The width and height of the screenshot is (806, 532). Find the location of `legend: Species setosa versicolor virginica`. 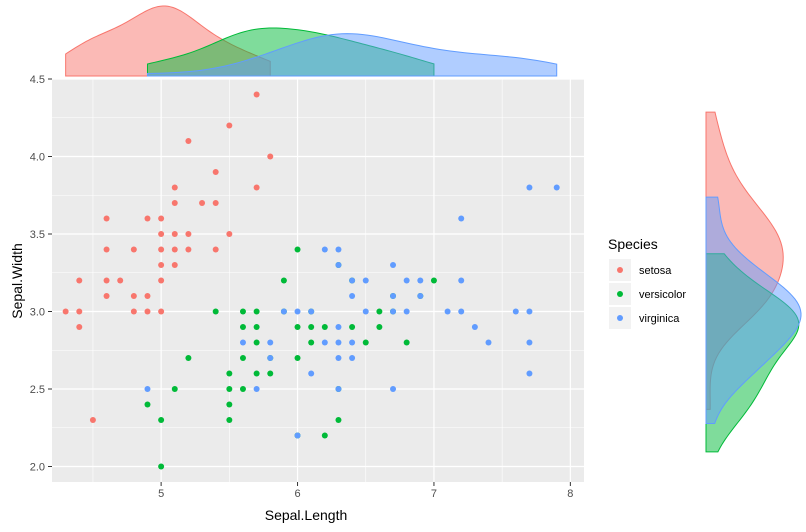

legend: Species setosa versicolor virginica is located at coordinates (647, 282).